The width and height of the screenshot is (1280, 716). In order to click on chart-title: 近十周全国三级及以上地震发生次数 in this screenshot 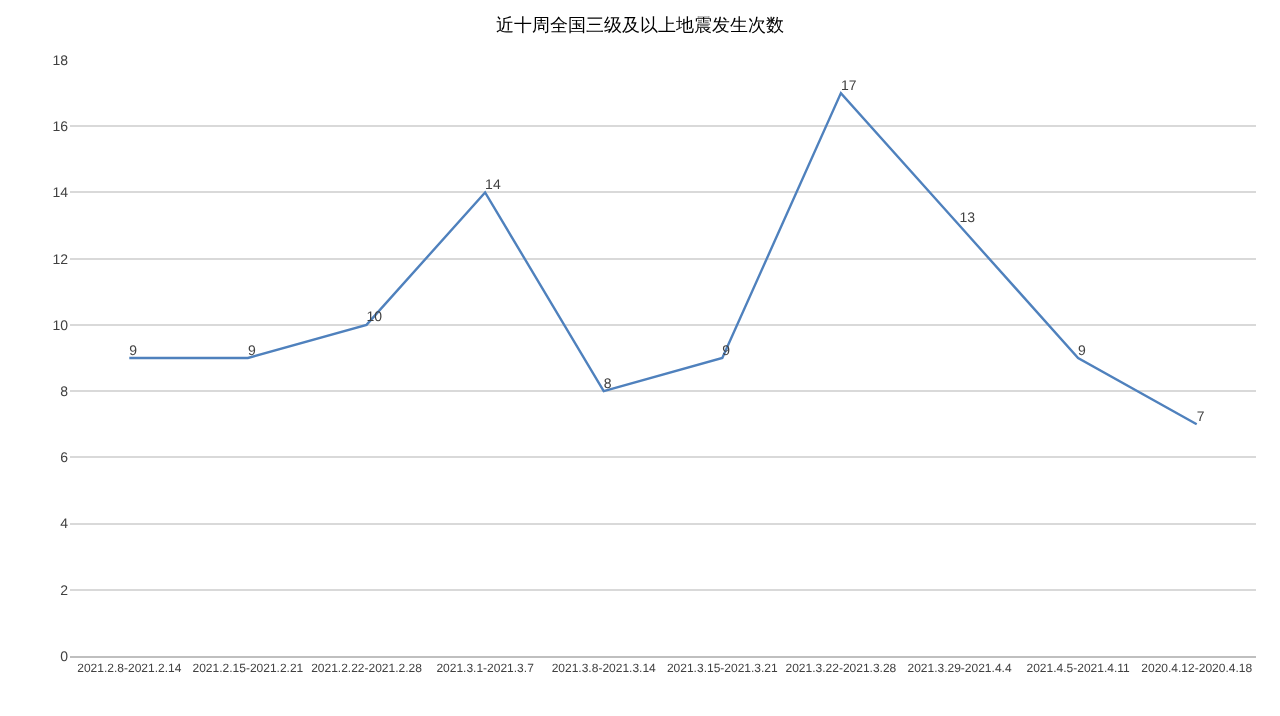, I will do `click(640, 24)`.